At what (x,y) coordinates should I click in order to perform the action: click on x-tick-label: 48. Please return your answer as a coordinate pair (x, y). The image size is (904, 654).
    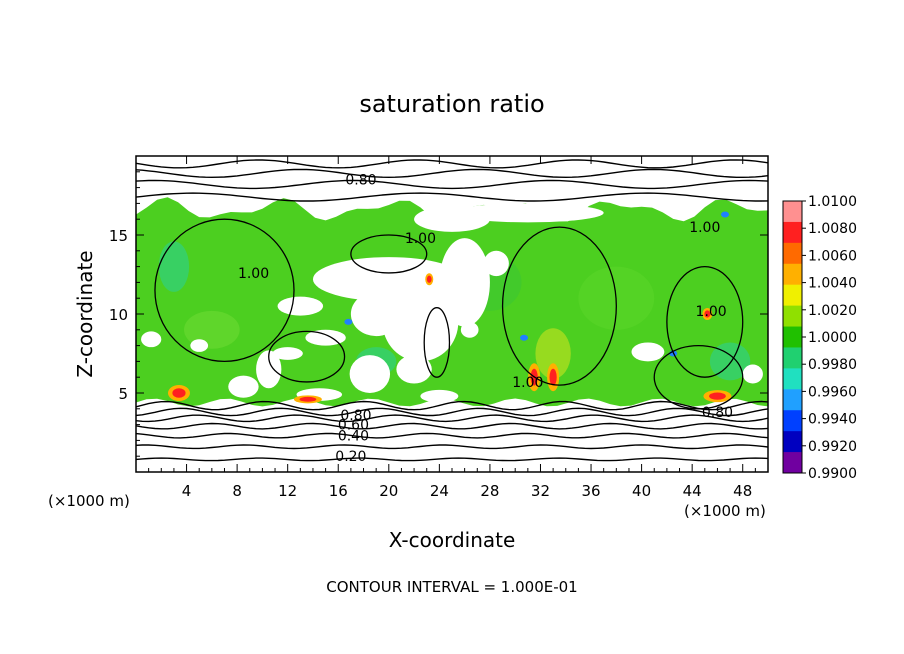
    Looking at the image, I should click on (742, 491).